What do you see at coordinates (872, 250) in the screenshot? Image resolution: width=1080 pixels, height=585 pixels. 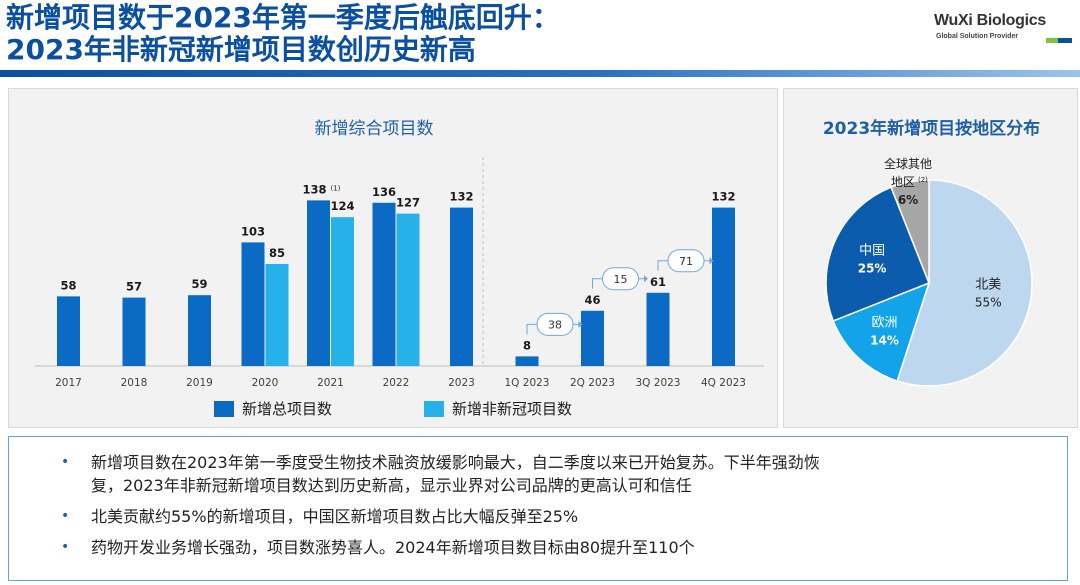 I see `pie-label-name: 中国` at bounding box center [872, 250].